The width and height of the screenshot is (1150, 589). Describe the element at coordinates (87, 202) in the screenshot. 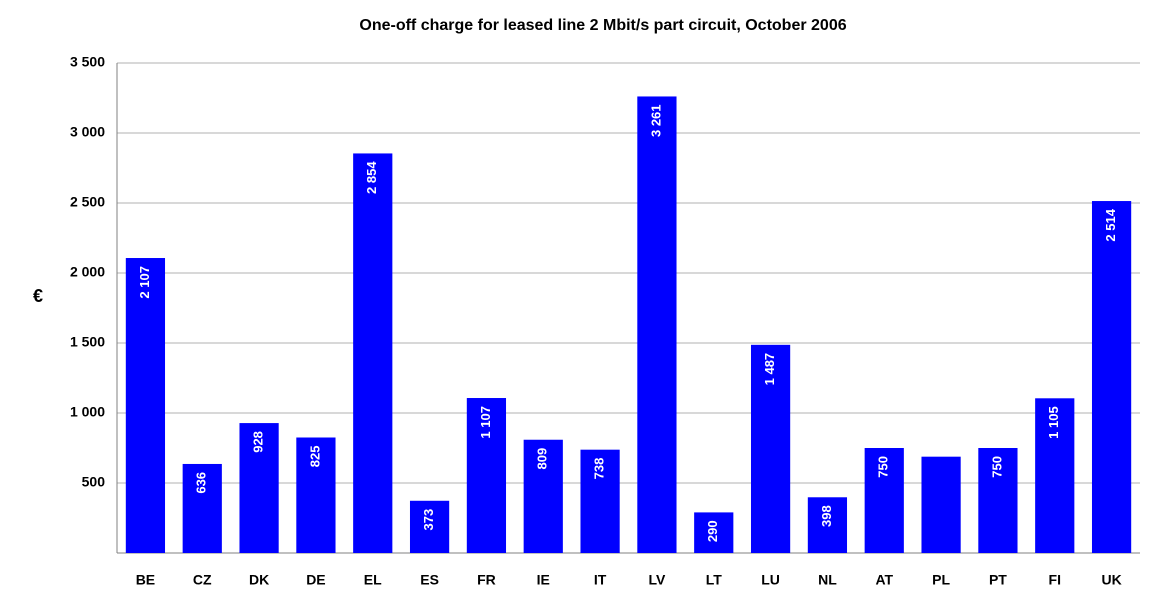

I see `y-tick-label: 2 500` at that location.